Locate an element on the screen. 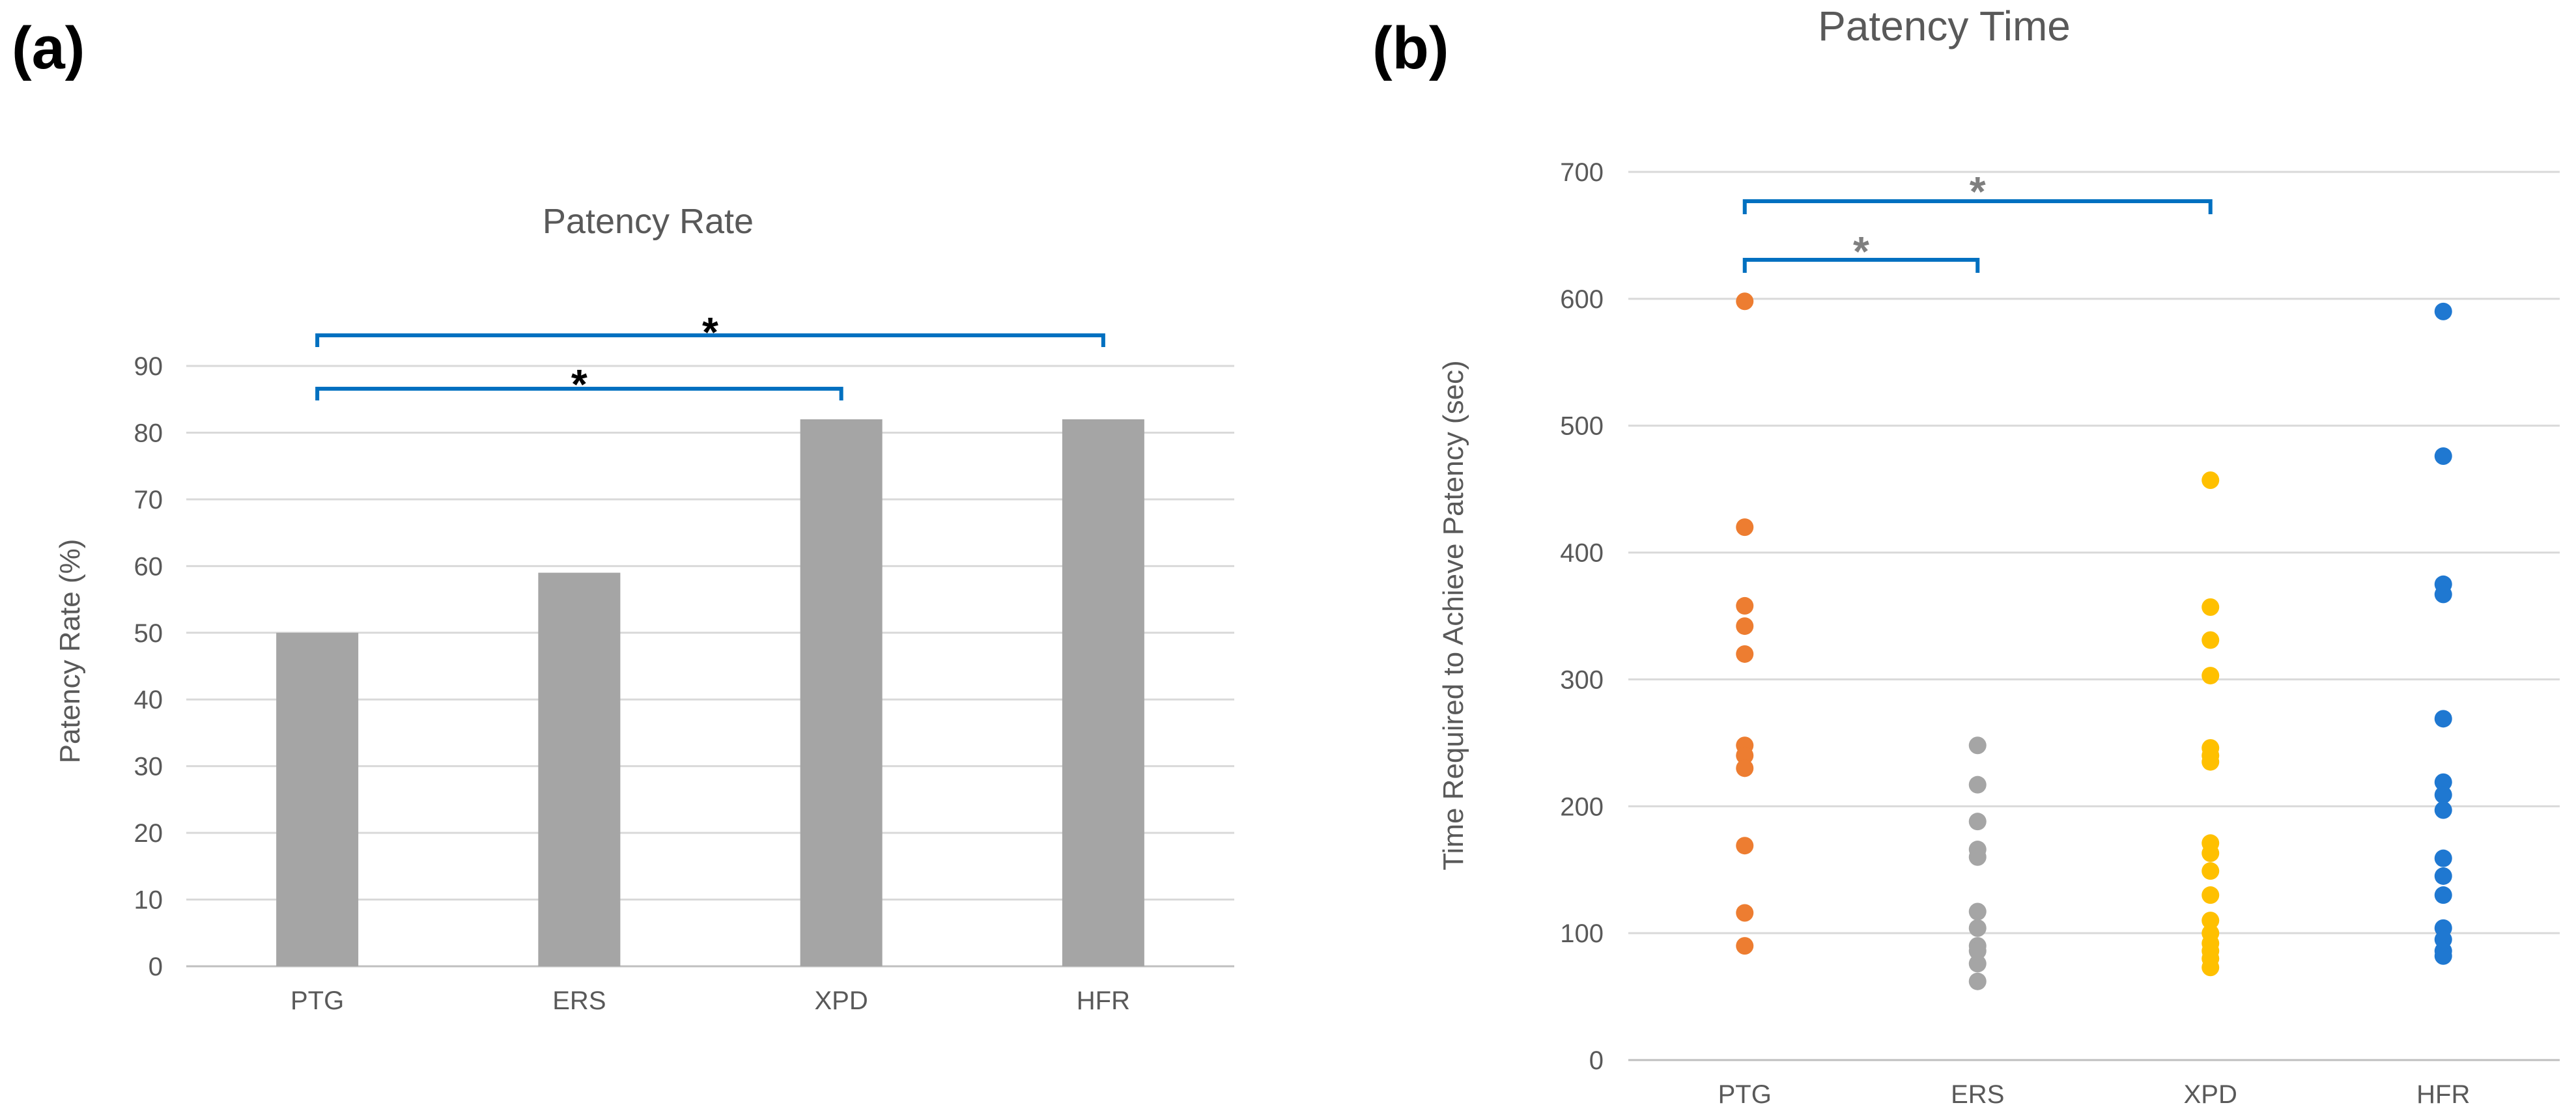 The width and height of the screenshot is (2576, 1118). y-tick-label: 60 is located at coordinates (148, 566).